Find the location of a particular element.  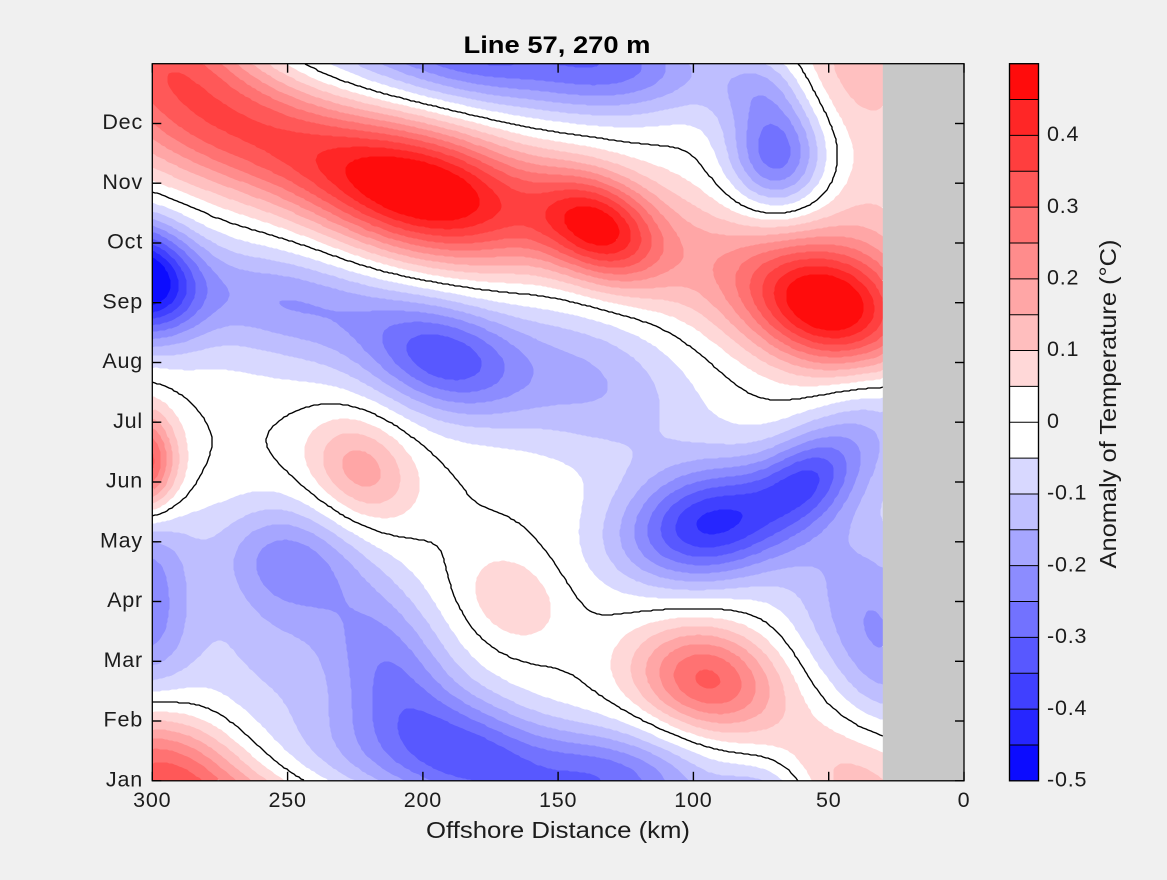

svg-text: 250 is located at coordinates (287, 800).